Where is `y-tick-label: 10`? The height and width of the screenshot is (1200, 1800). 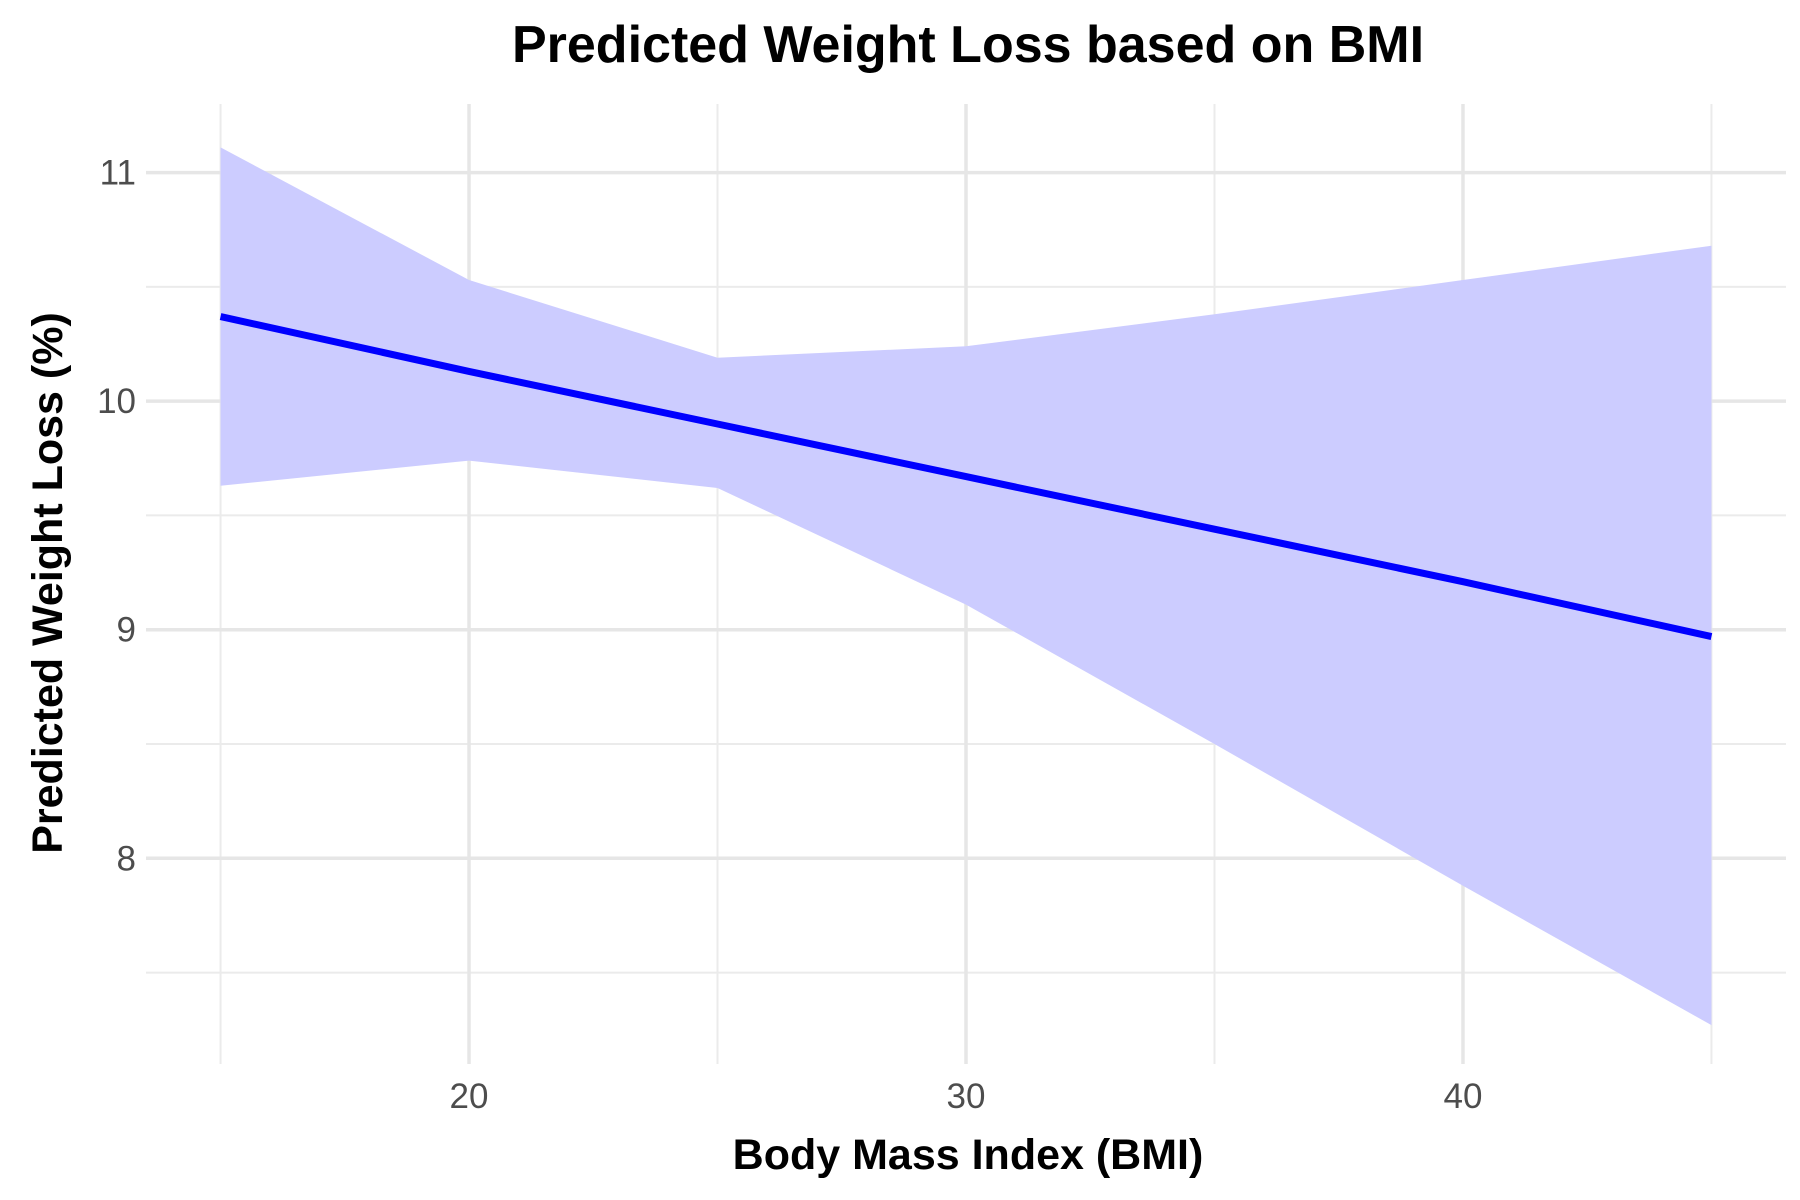
y-tick-label: 10 is located at coordinates (116, 401).